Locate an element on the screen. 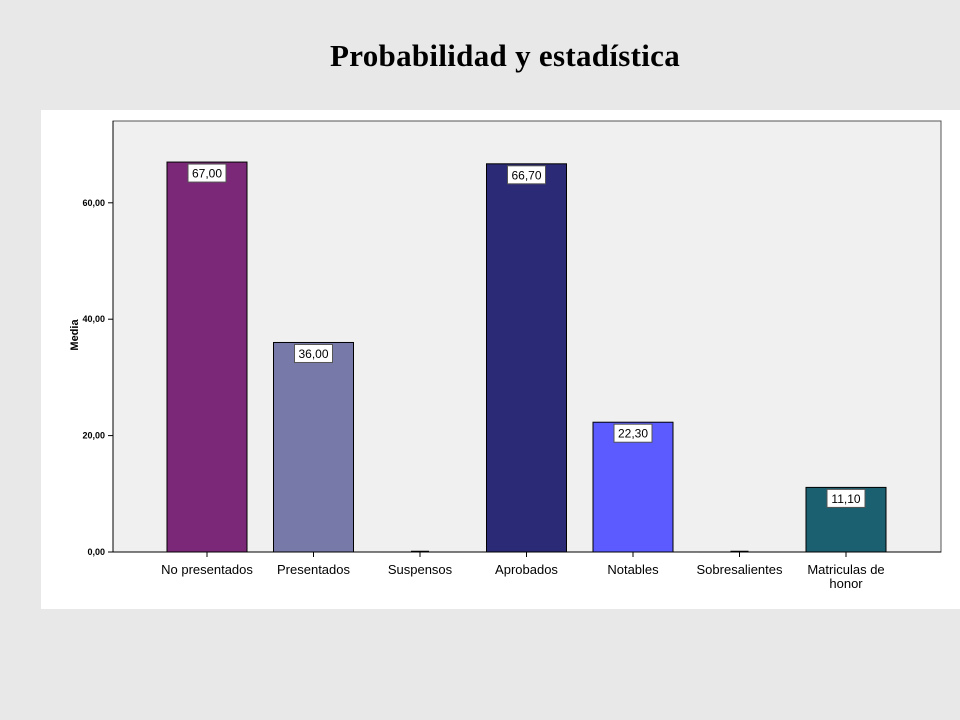  svg-text: 36,00 is located at coordinates (313, 354).